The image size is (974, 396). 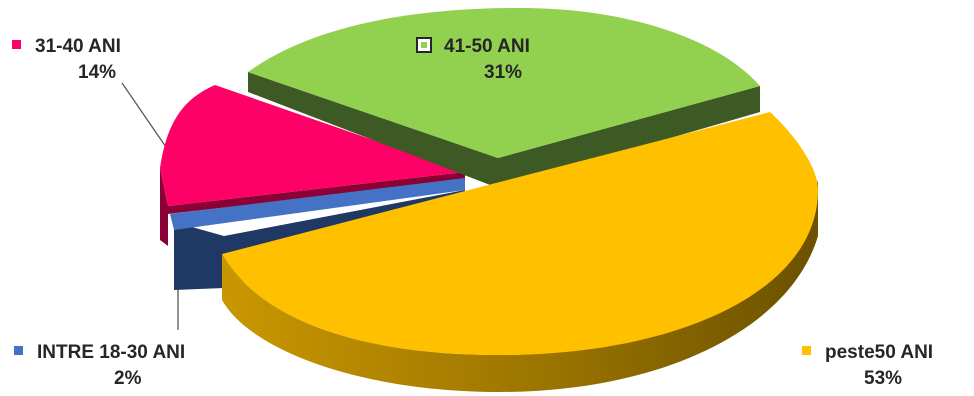 I want to click on label-41-50: 41-50 ANI 31%, so click(x=473, y=60).